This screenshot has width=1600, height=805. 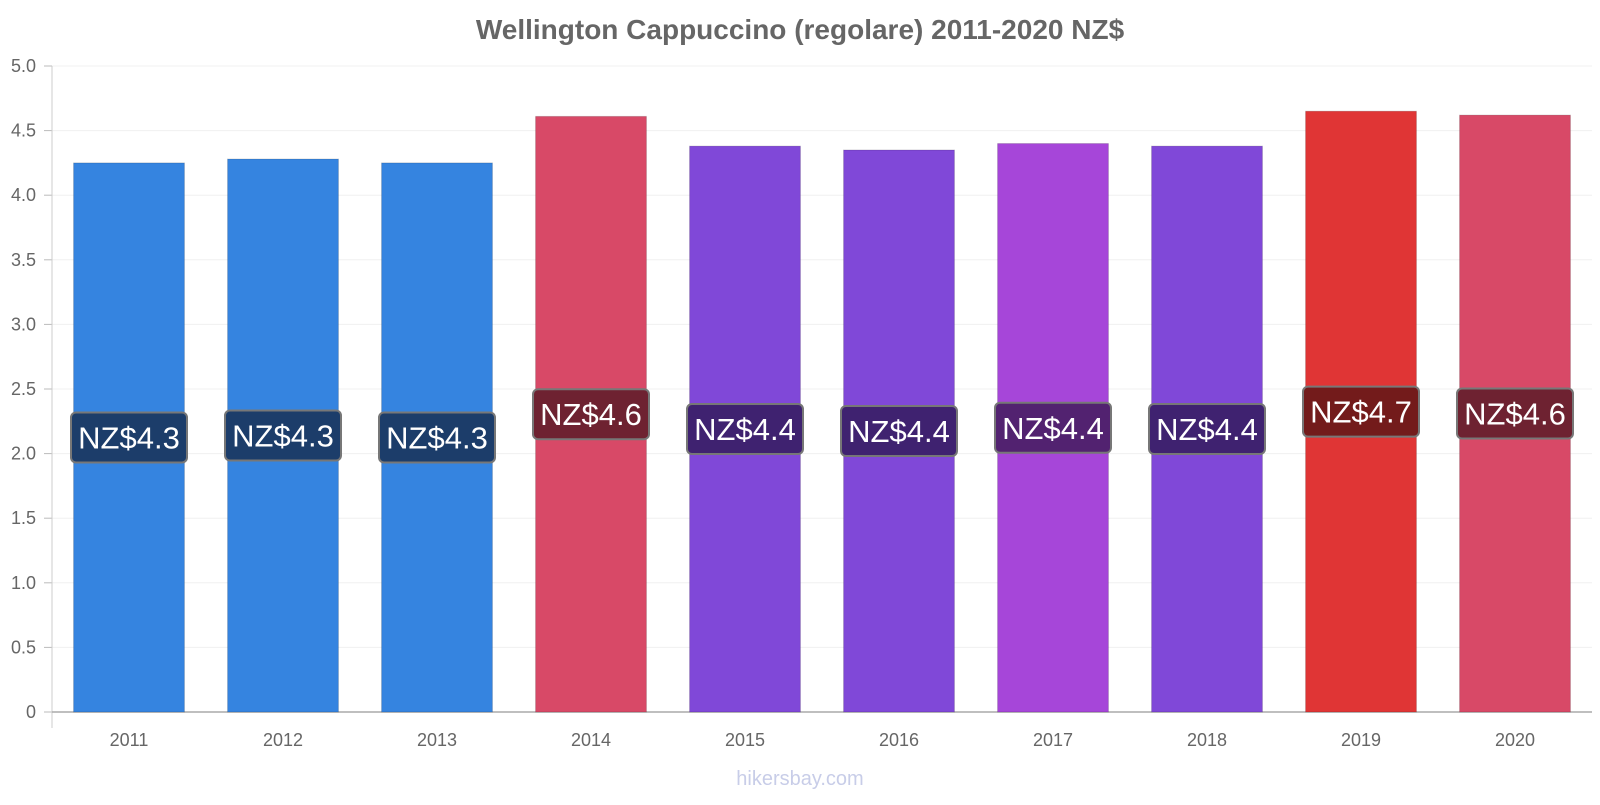 What do you see at coordinates (591, 740) in the screenshot?
I see `x-tick-label: 2014` at bounding box center [591, 740].